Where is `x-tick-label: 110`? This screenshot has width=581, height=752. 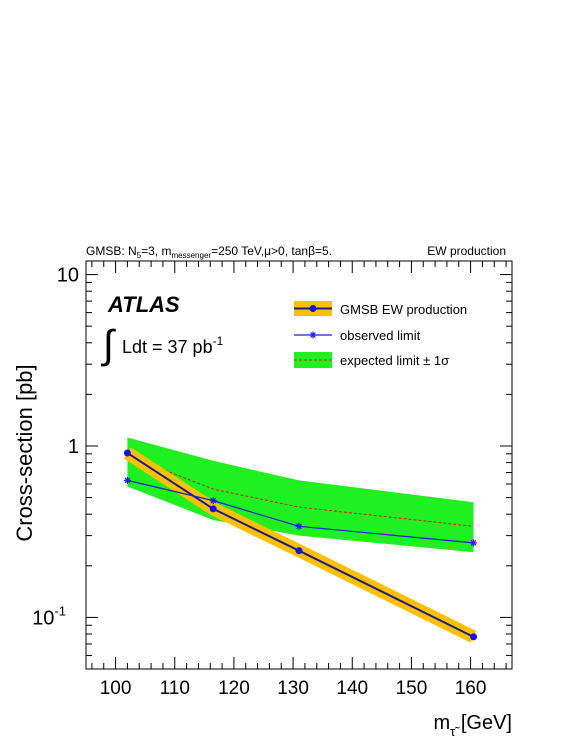
x-tick-label: 110 is located at coordinates (175, 688).